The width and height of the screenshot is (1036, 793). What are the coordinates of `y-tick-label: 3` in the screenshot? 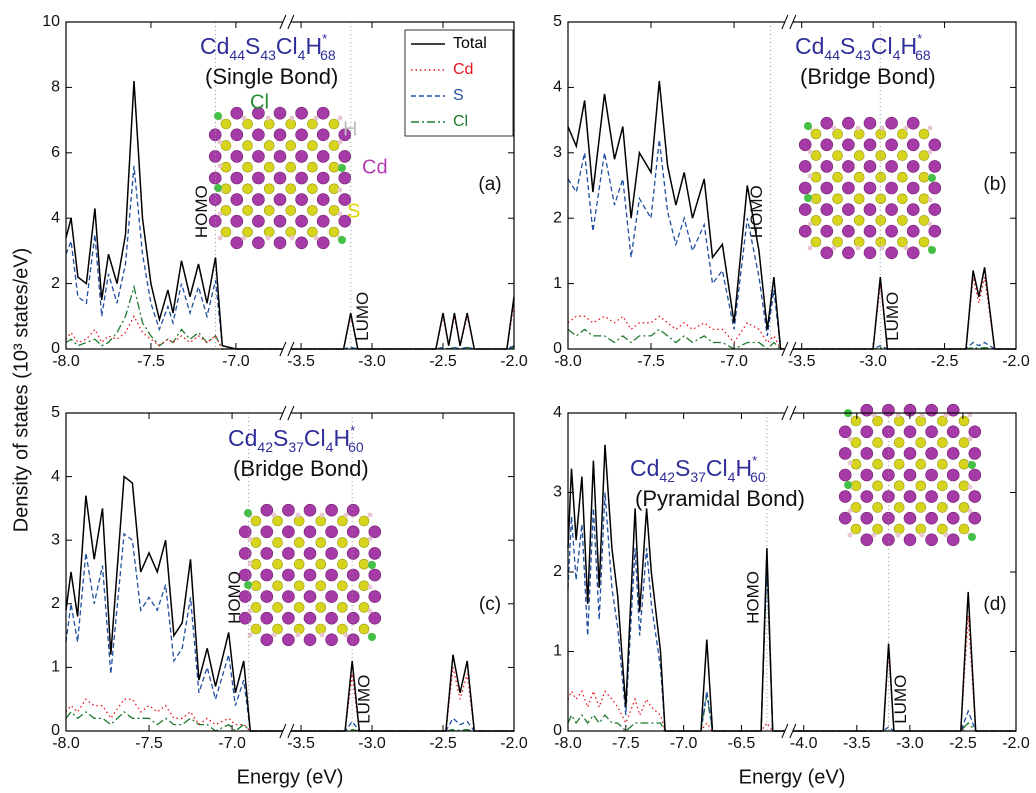 It's located at (557, 152).